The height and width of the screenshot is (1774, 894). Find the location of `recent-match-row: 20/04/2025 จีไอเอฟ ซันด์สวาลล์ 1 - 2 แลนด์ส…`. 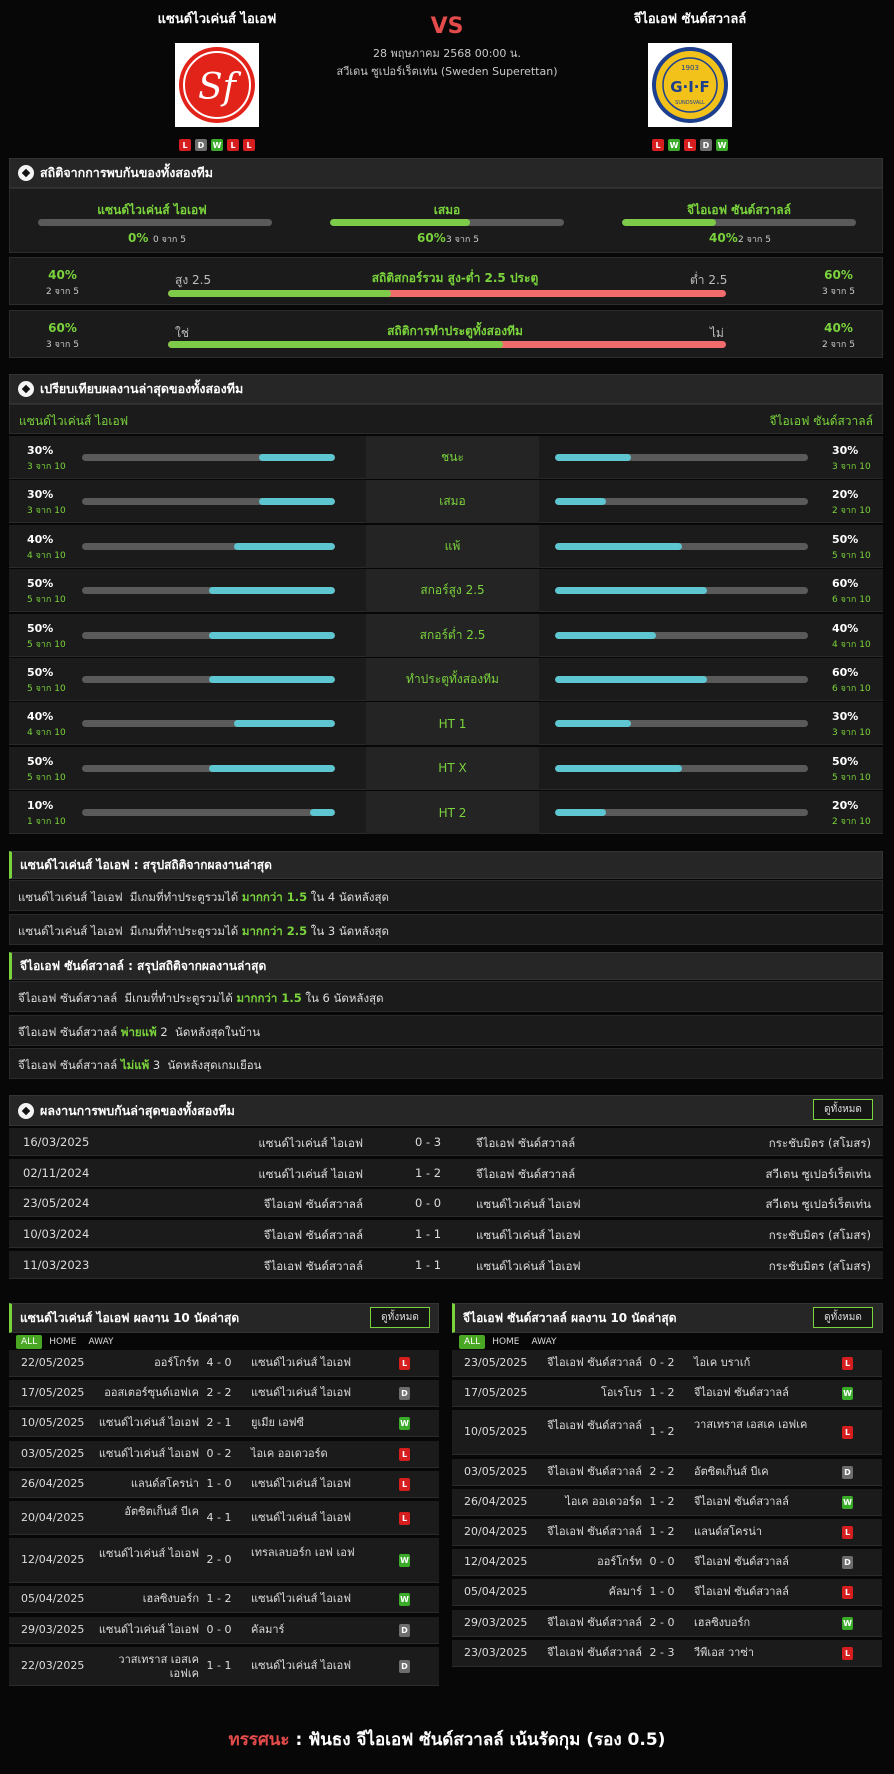

recent-match-row: 20/04/2025 จีไอเอฟ ซันด์สวาลล์ 1 - 2 แลนด์ส… is located at coordinates (667, 1532).